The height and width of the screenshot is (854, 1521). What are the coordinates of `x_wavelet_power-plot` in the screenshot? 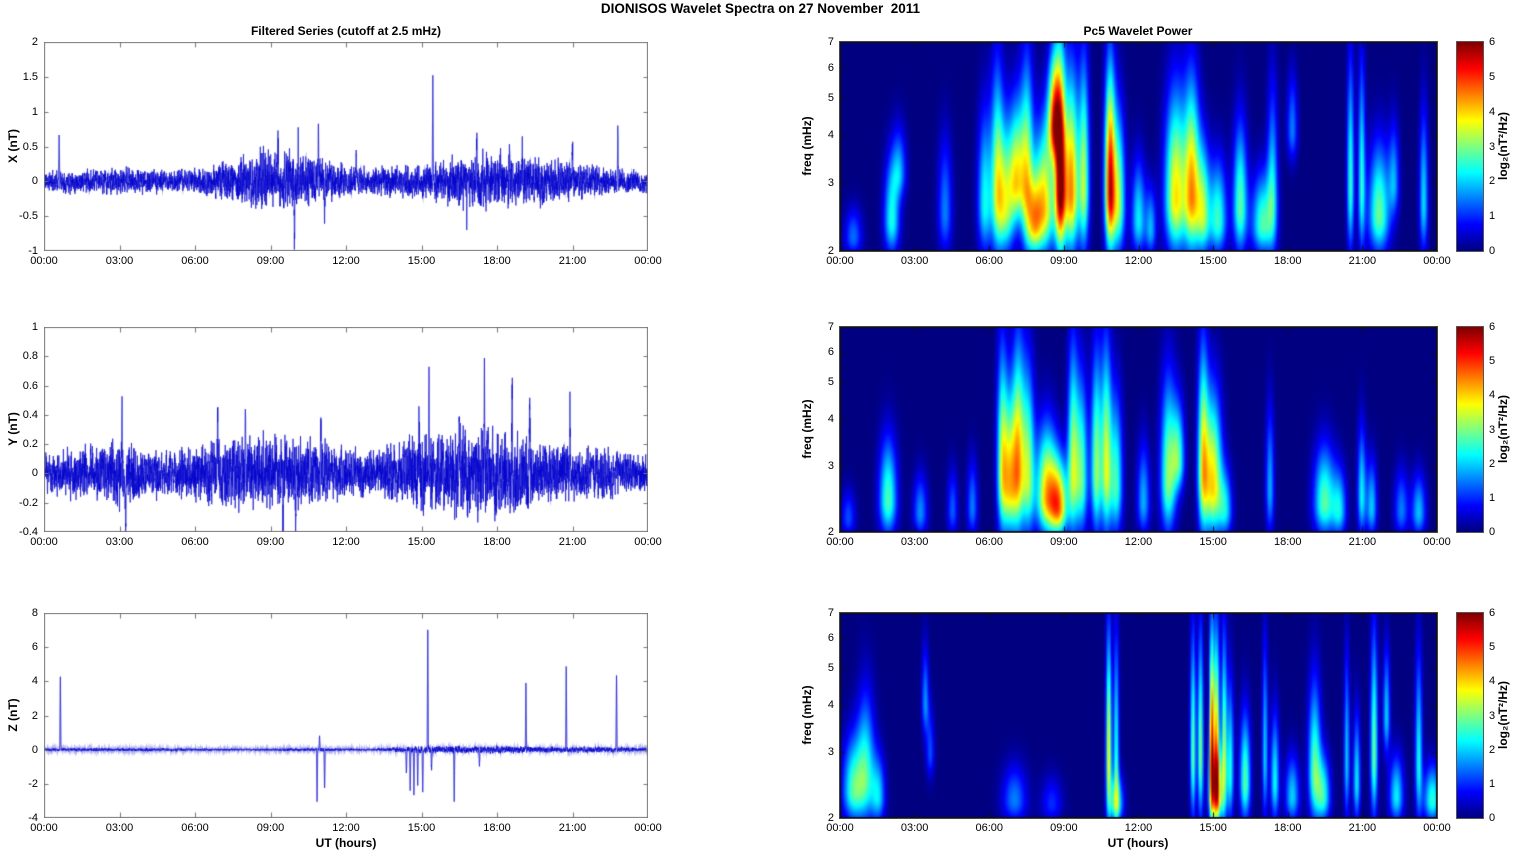 It's located at (1138, 146).